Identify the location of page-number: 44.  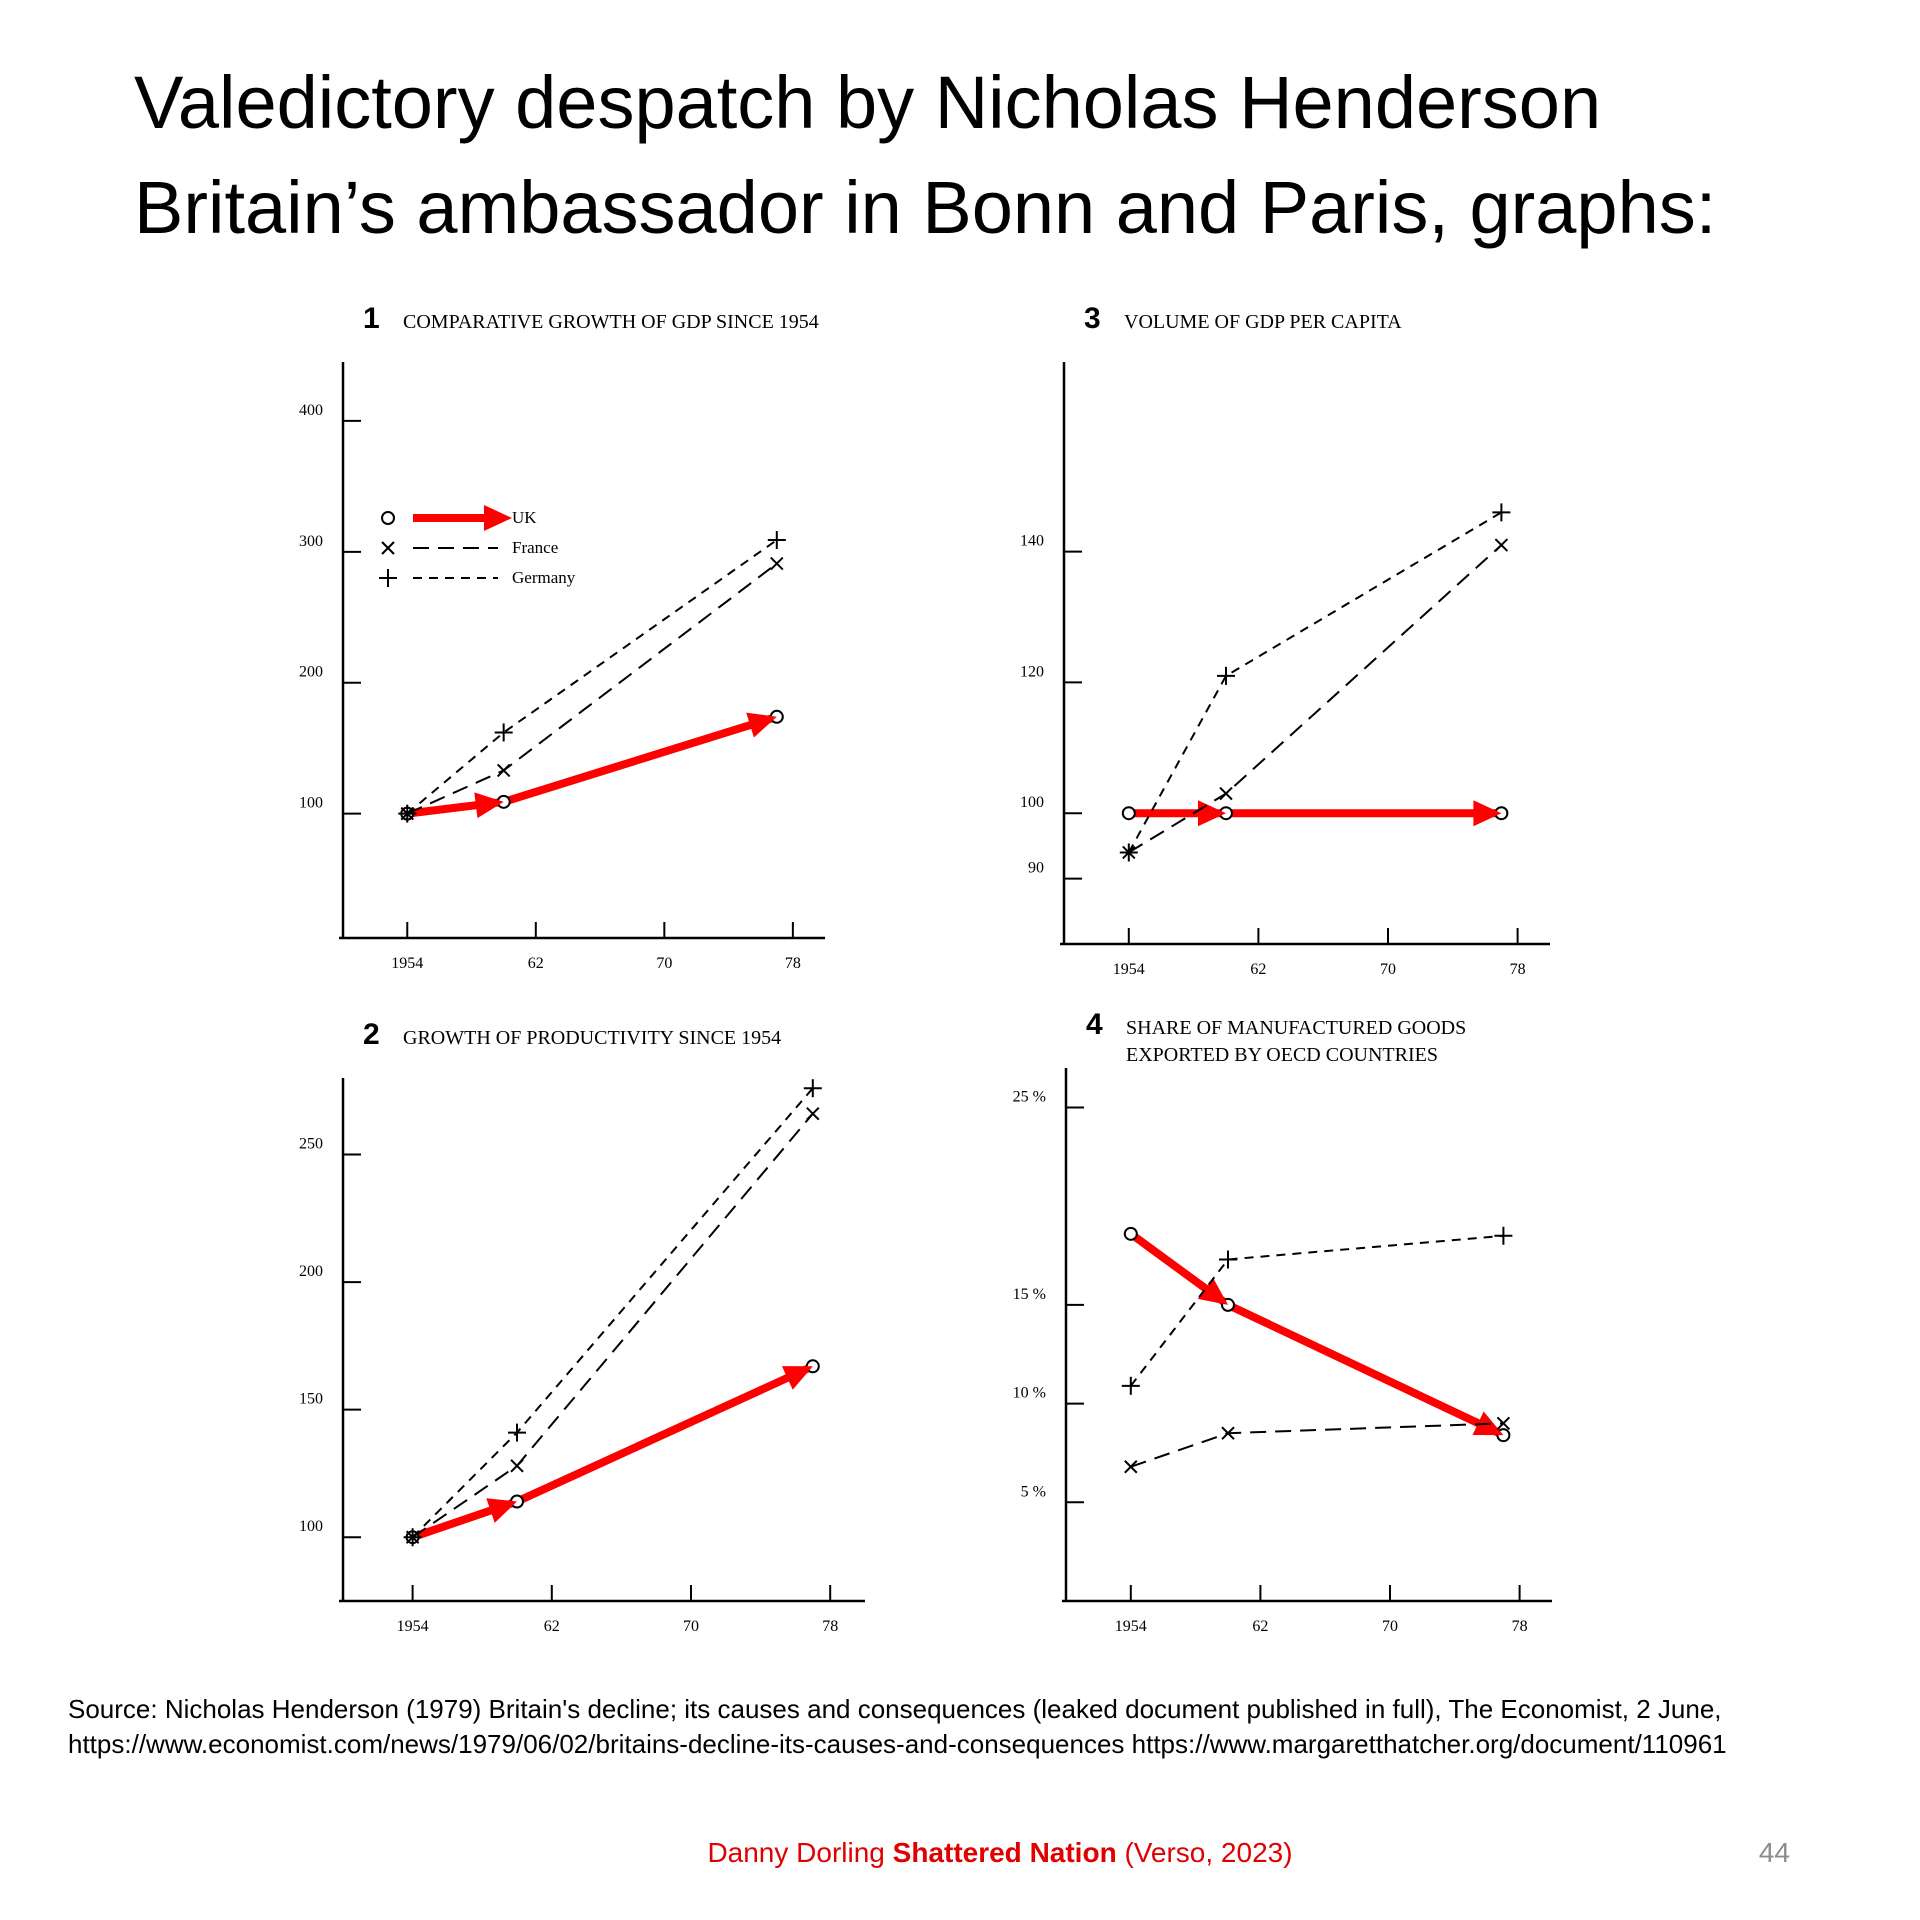
(1774, 1852).